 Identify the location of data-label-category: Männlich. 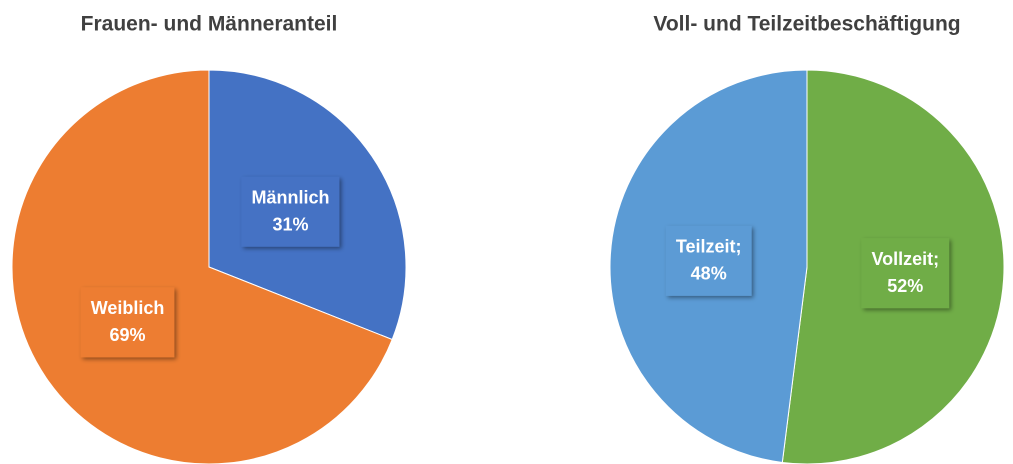
(290, 197).